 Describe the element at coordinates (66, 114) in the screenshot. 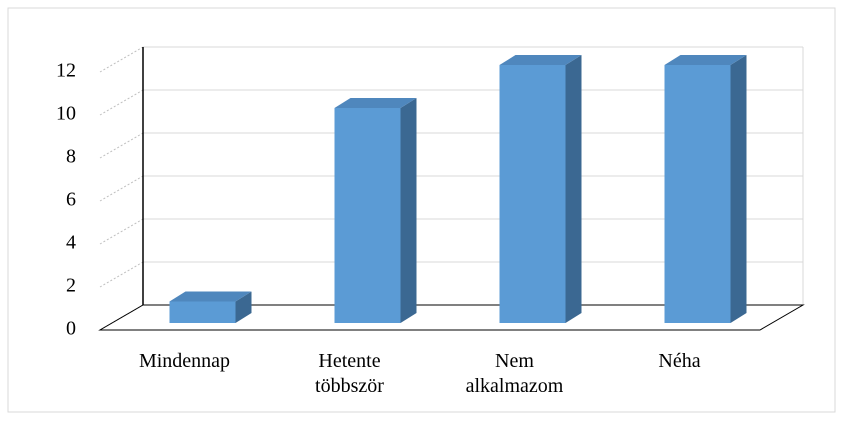

I see `y-tick-label: 10` at that location.